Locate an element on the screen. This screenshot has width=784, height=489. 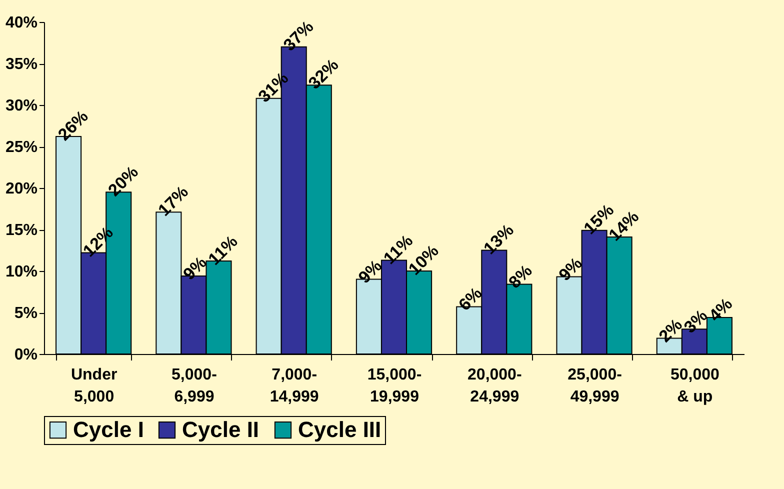
y-tick-label: 35% is located at coordinates (21, 64).